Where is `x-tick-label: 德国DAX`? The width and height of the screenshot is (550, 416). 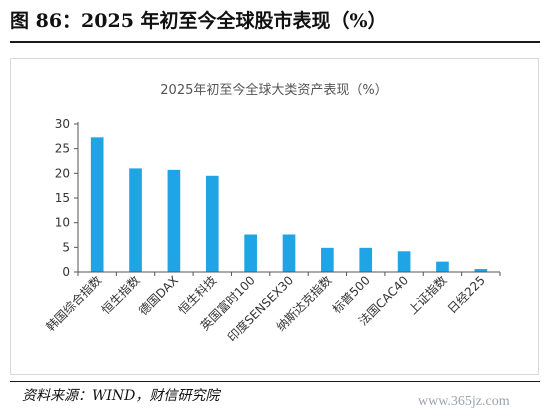 x-tick-label: 德国DAX is located at coordinates (158, 296).